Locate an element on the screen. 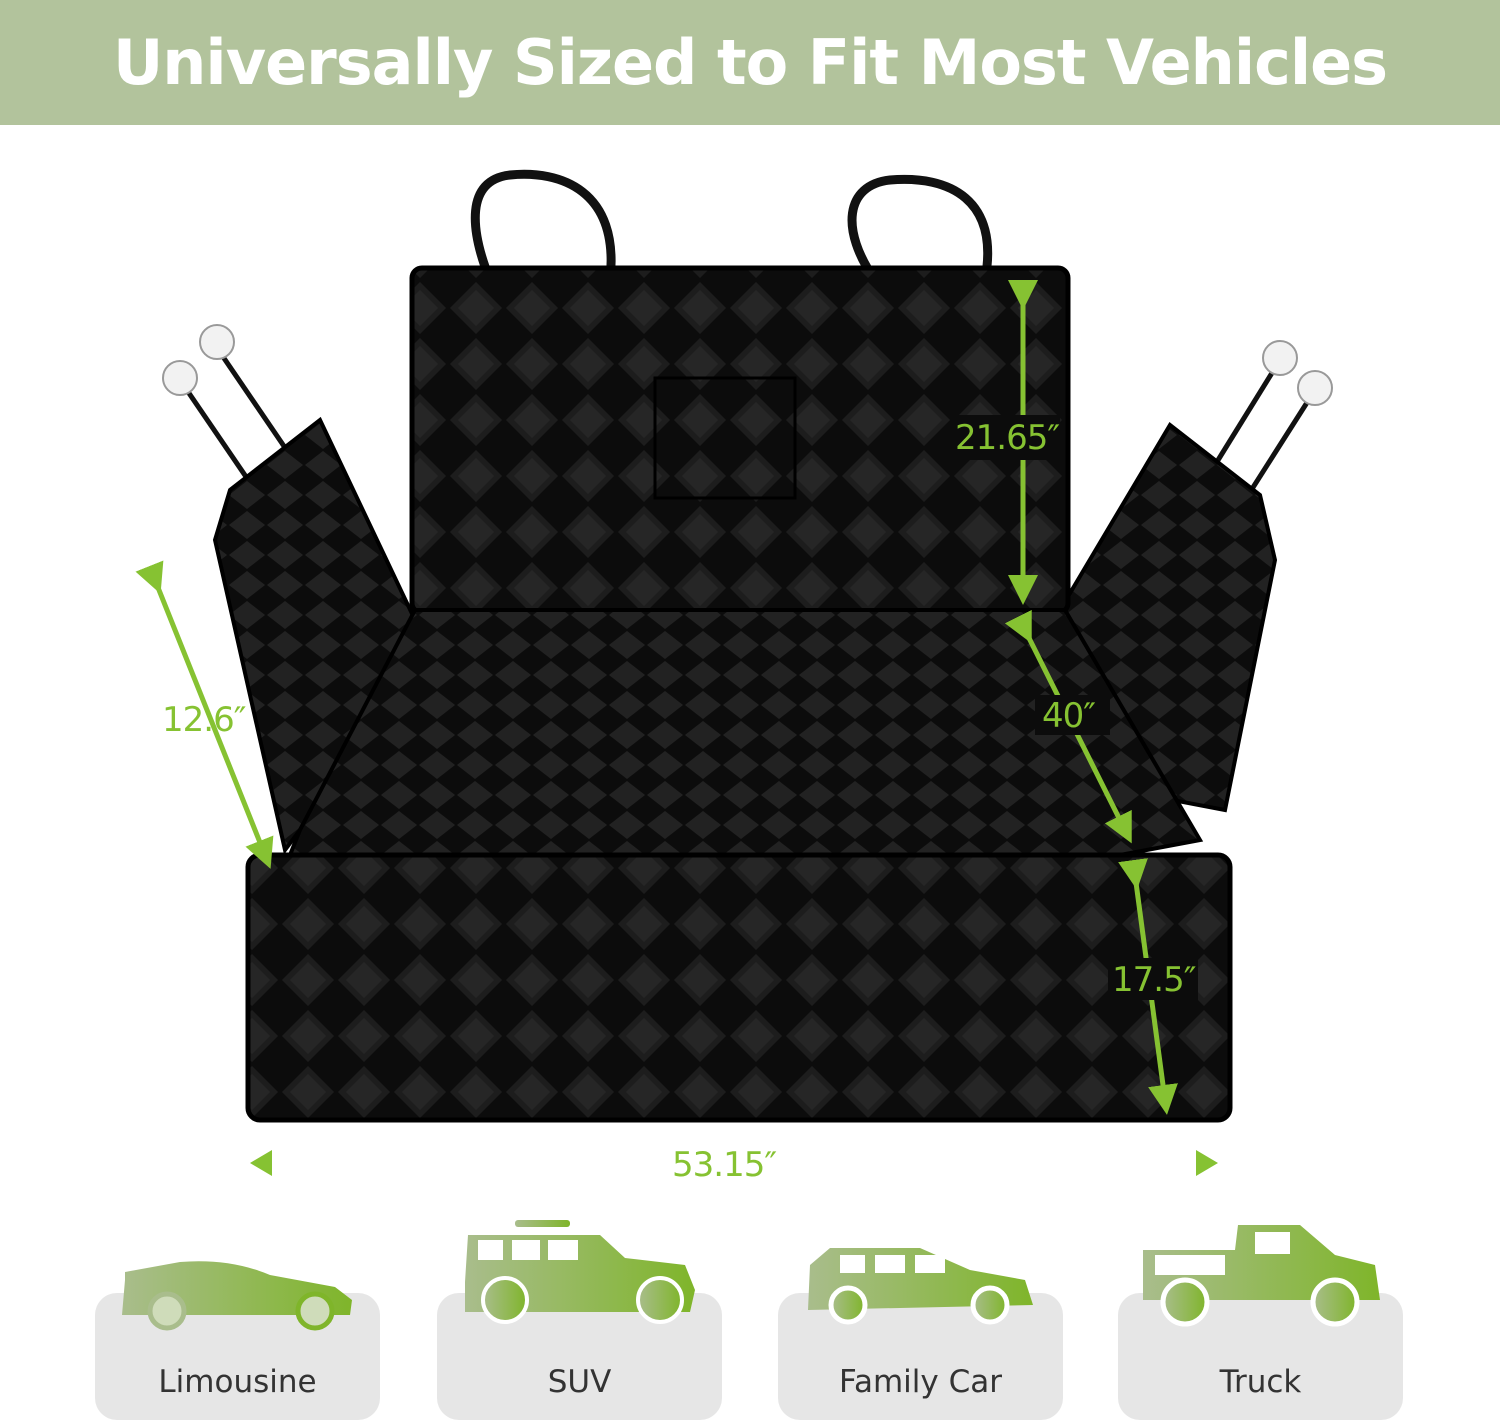 Image resolution: width=1500 pixels, height=1425 pixels. headrest-strap is located at coordinates (731, 226).